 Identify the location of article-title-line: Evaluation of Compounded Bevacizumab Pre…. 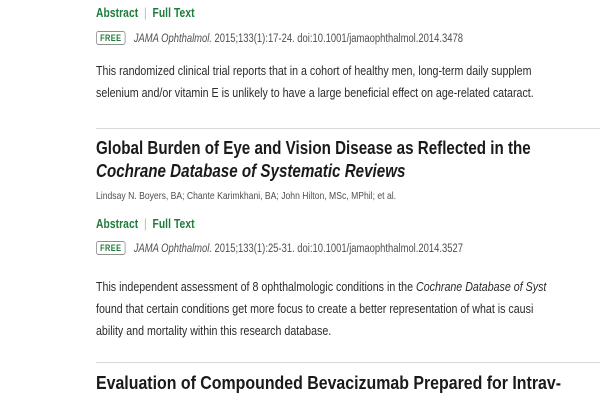
(329, 382).